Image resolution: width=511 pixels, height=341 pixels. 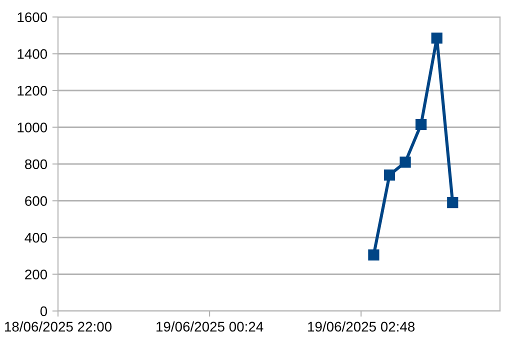 I want to click on y-tick-label: 200, so click(x=36, y=275).